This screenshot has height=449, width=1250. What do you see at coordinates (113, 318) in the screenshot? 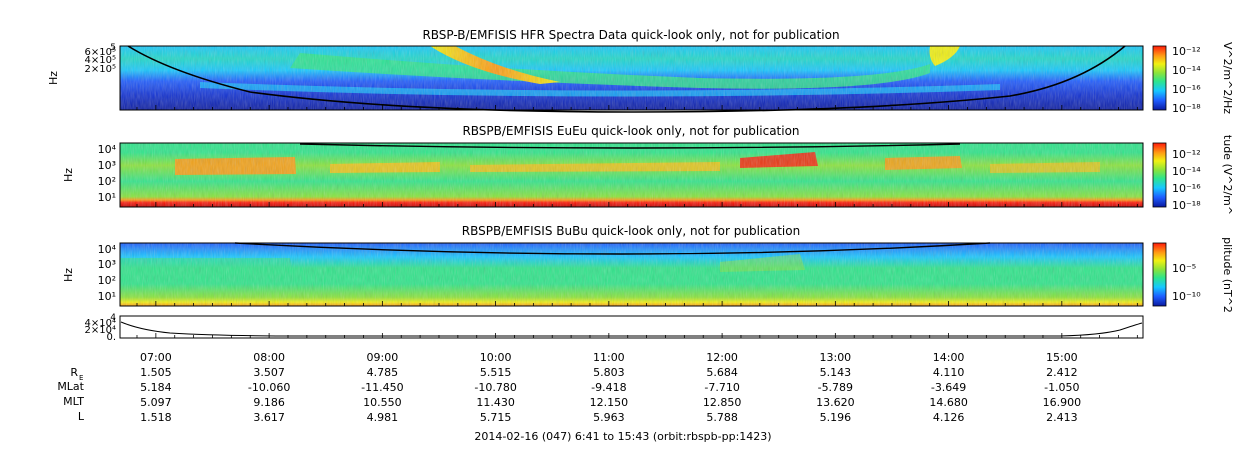
I see `panel4-top-tick: 4` at bounding box center [113, 318].